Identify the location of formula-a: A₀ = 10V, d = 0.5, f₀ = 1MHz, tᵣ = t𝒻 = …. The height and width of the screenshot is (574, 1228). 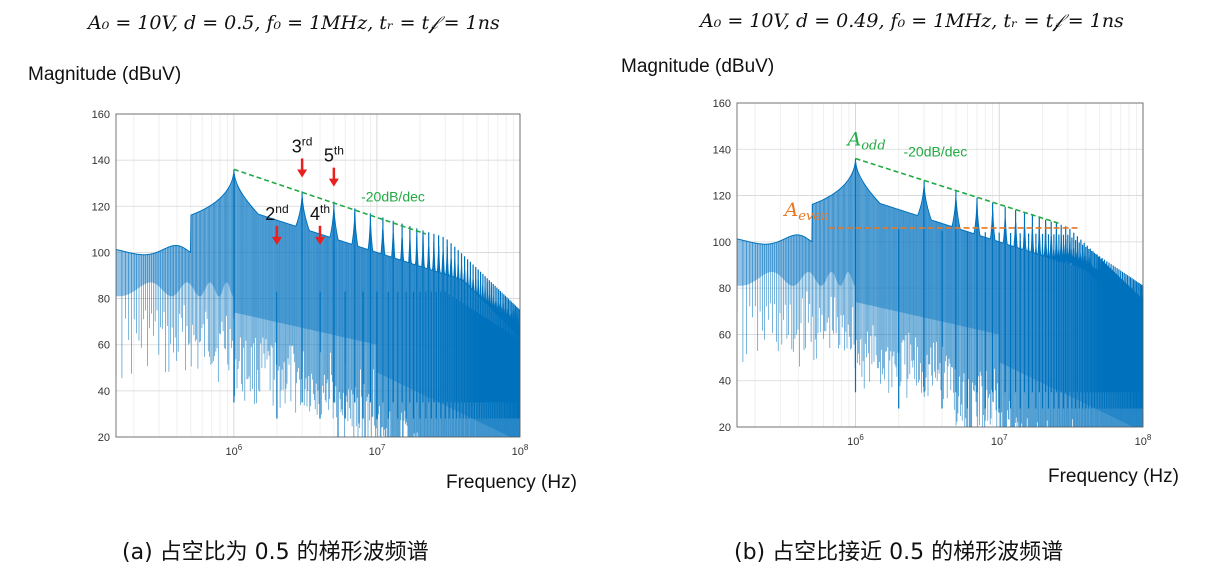
(294, 23).